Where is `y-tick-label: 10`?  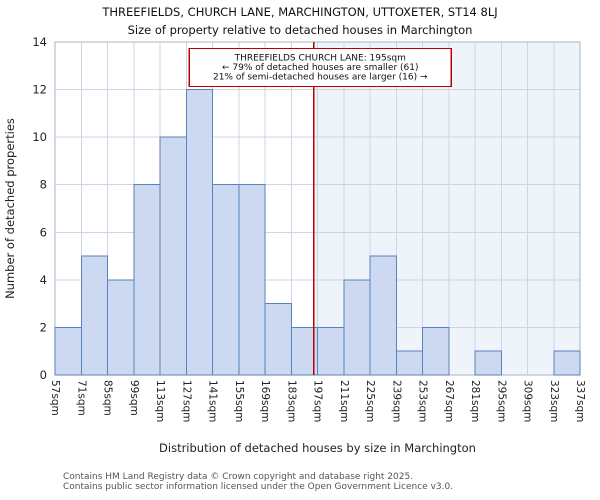
y-tick-label: 10 is located at coordinates (39, 137).